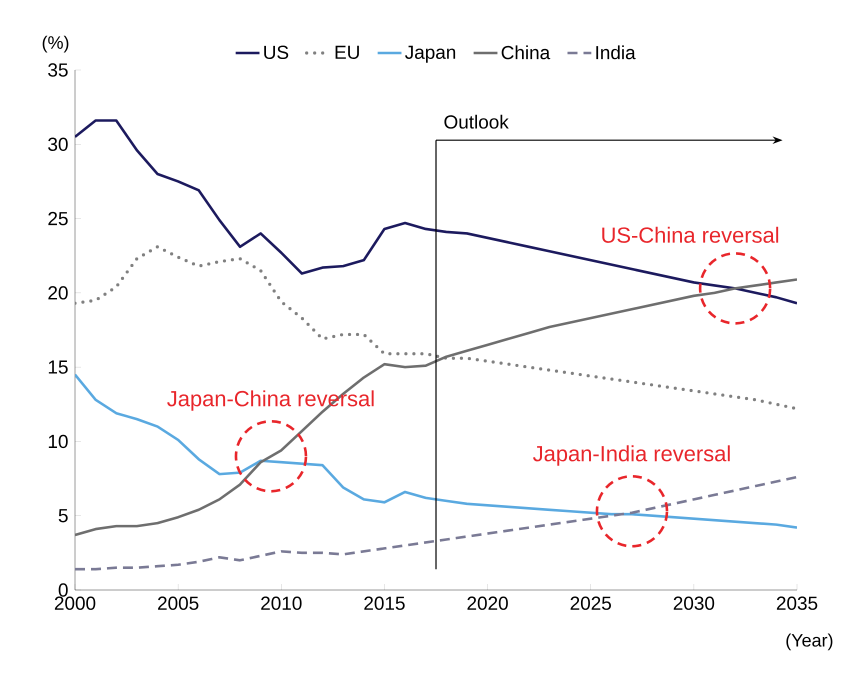  I want to click on x-tick-label: 2035, so click(797, 603).